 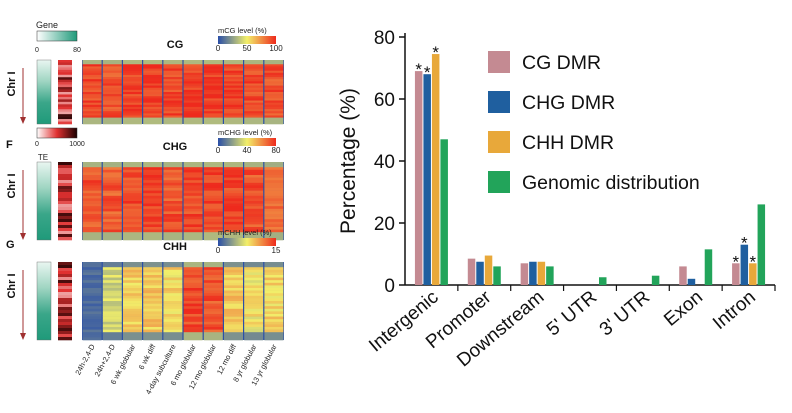 I want to click on legend-label: CHG DMR, so click(x=568, y=103).